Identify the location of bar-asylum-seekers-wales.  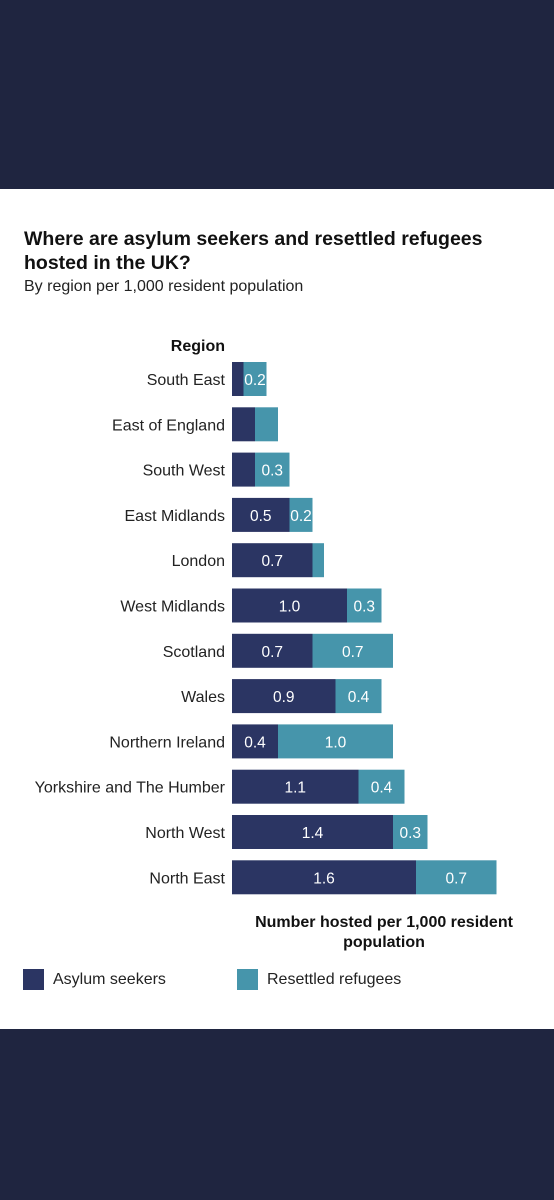
(284, 696).